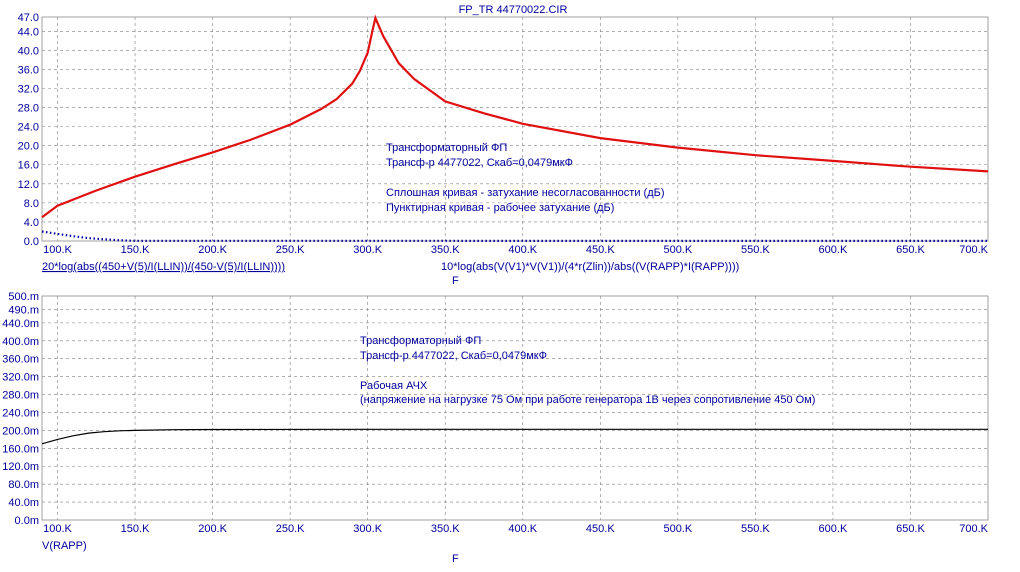 The height and width of the screenshot is (572, 1020). Describe the element at coordinates (973, 529) in the screenshot. I see `bot-x-tick-label: 700.K` at that location.